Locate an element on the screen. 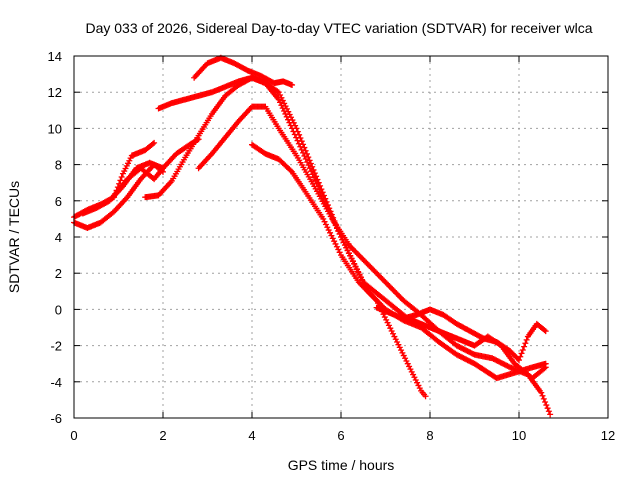 The width and height of the screenshot is (640, 480). y-axis-label: SDTVAR / TECUs is located at coordinates (14, 237).